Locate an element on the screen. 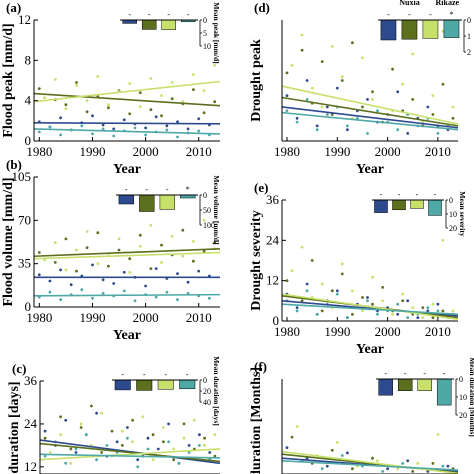  panel-label: (d) is located at coordinates (262, 7).